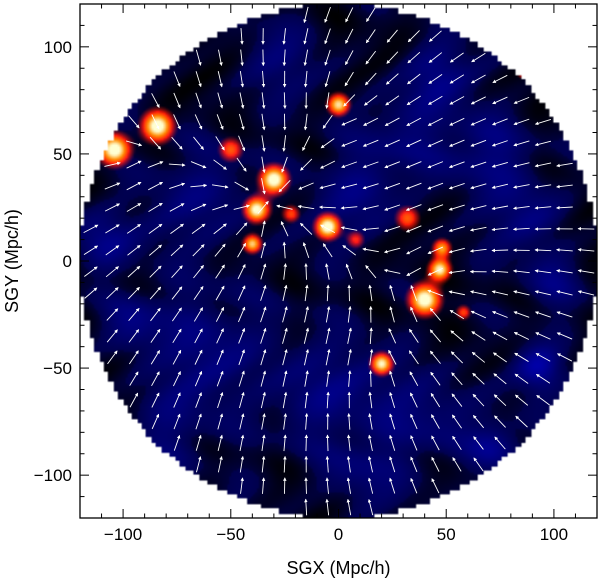  What do you see at coordinates (554, 534) in the screenshot?
I see `x-tick-label: 100` at bounding box center [554, 534].